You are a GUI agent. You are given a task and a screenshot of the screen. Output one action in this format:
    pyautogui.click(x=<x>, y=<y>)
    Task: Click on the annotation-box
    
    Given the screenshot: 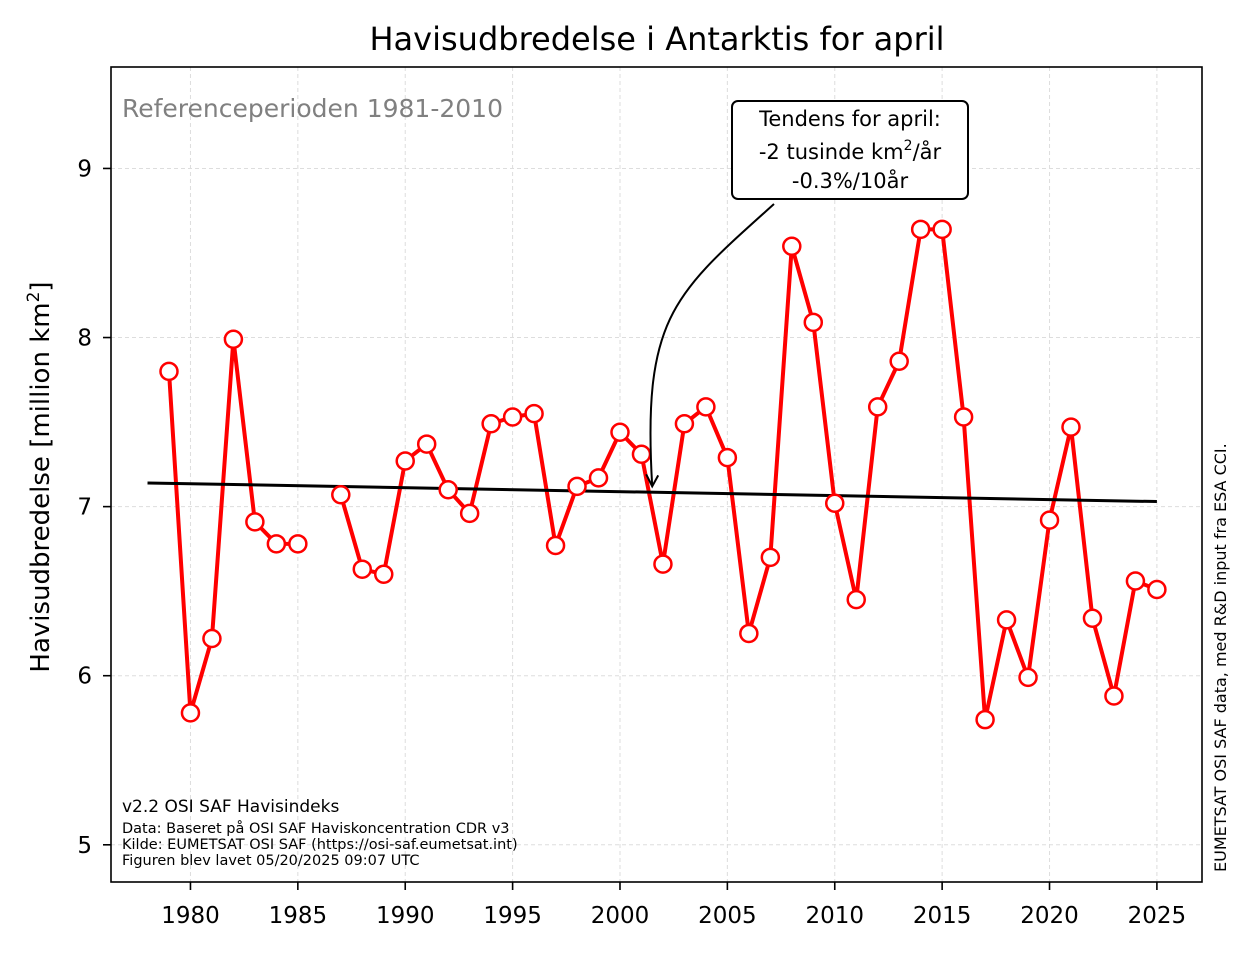 What is the action you would take?
    pyautogui.click(x=850, y=150)
    